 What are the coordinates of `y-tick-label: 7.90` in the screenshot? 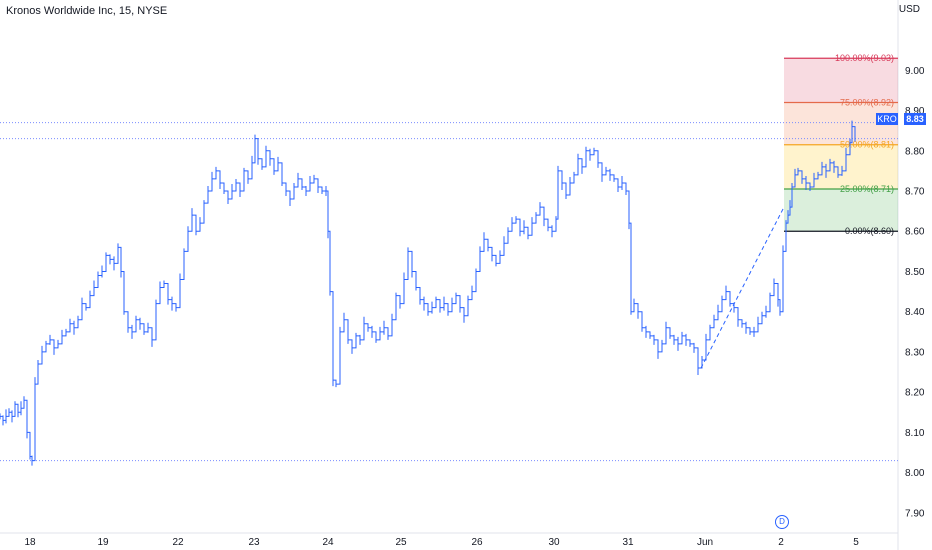 It's located at (915, 513).